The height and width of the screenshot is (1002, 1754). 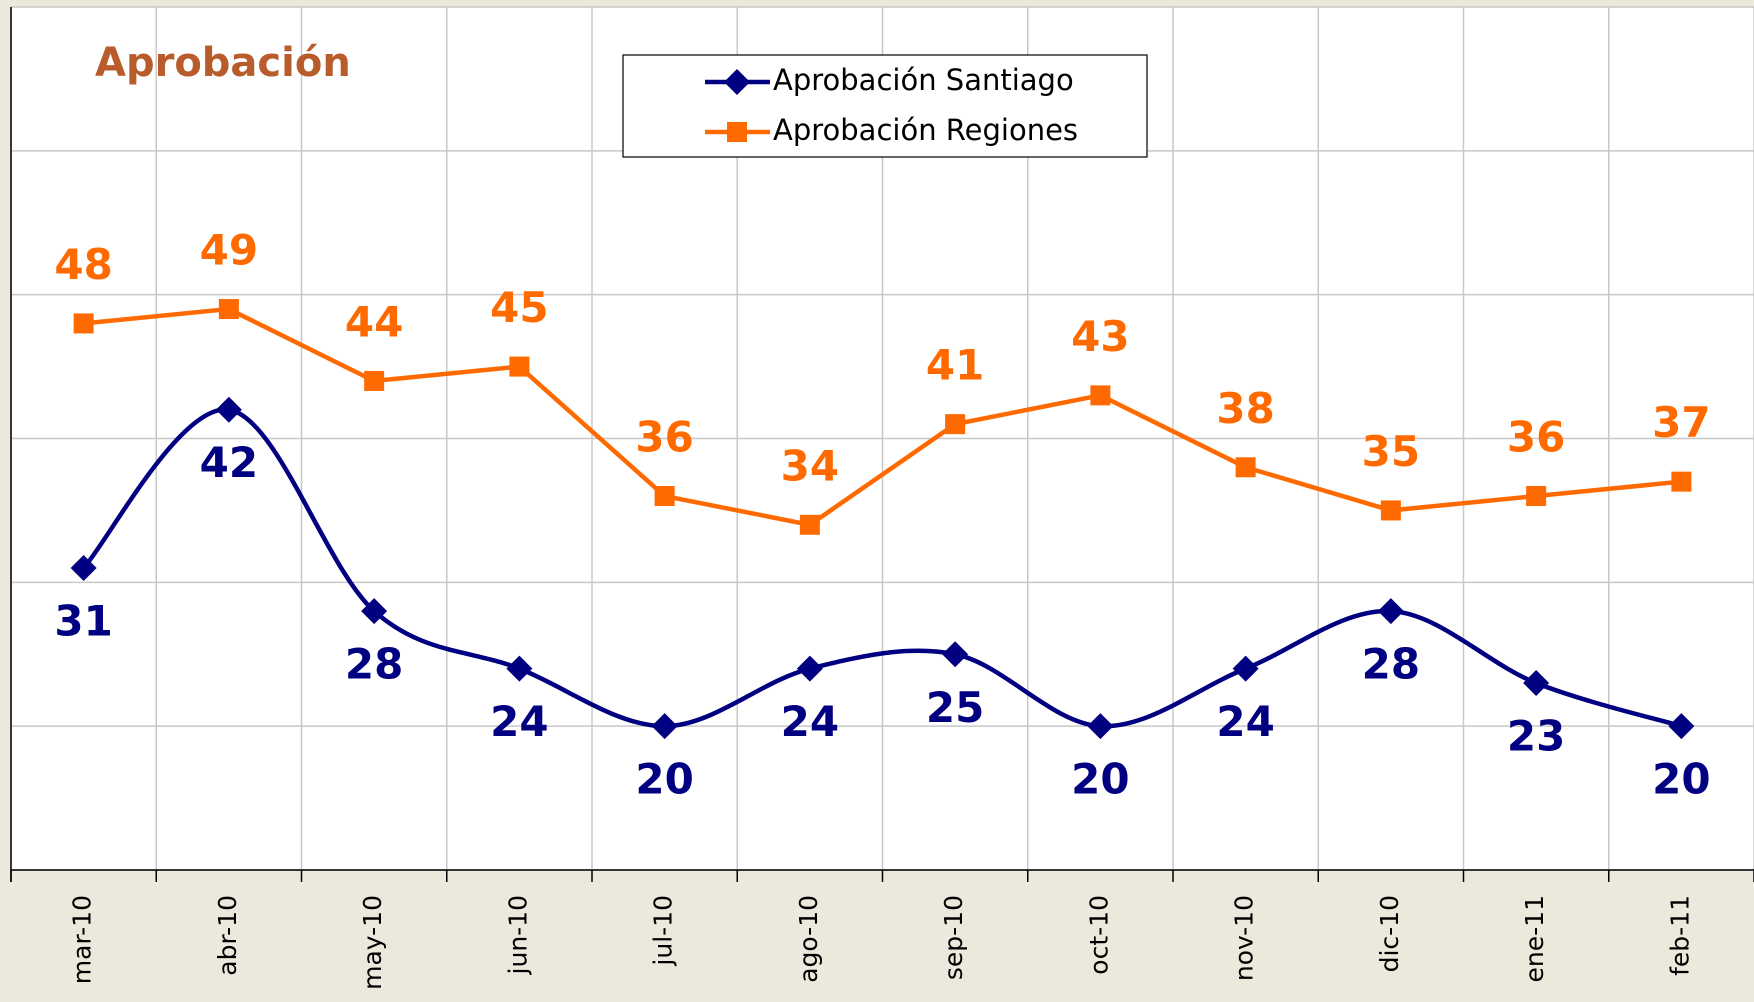 What do you see at coordinates (517, 935) in the screenshot?
I see `x-tick-label: jun-10` at bounding box center [517, 935].